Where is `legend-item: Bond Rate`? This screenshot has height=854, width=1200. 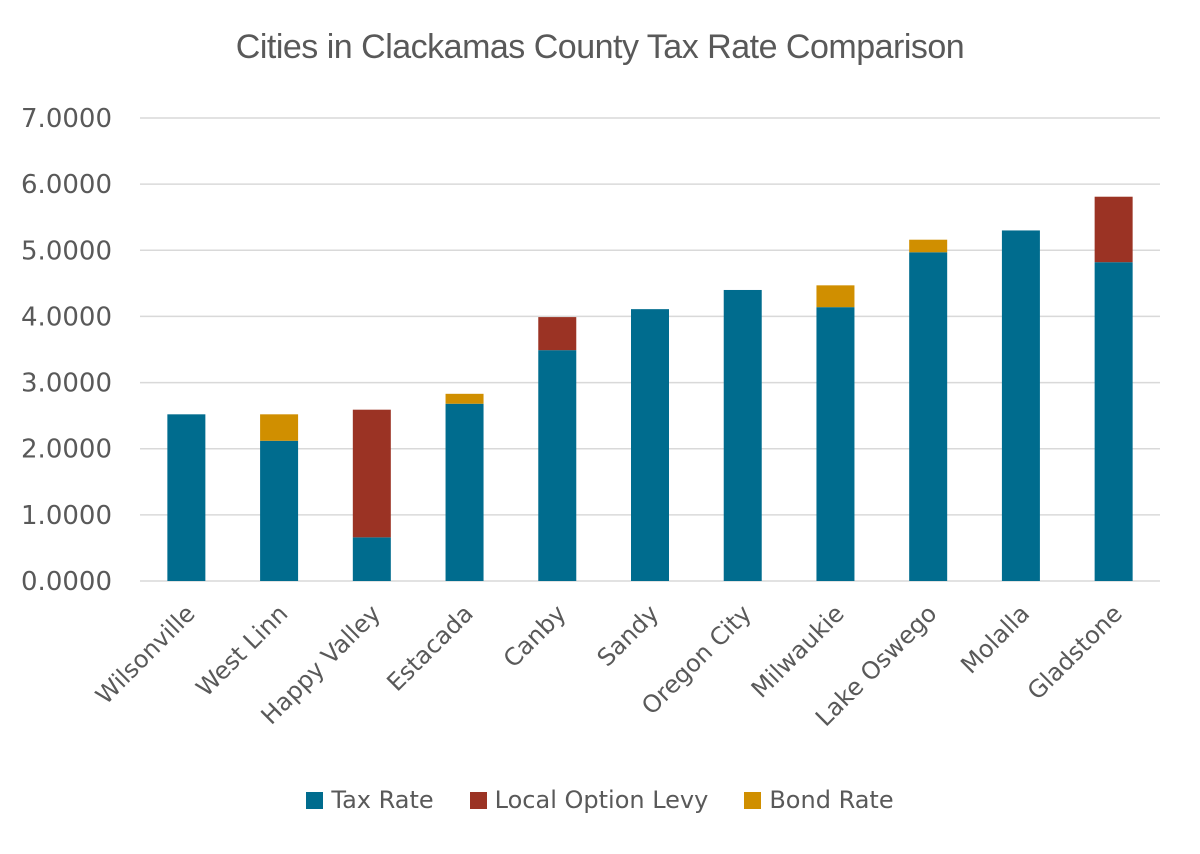 legend-item: Bond Rate is located at coordinates (819, 800).